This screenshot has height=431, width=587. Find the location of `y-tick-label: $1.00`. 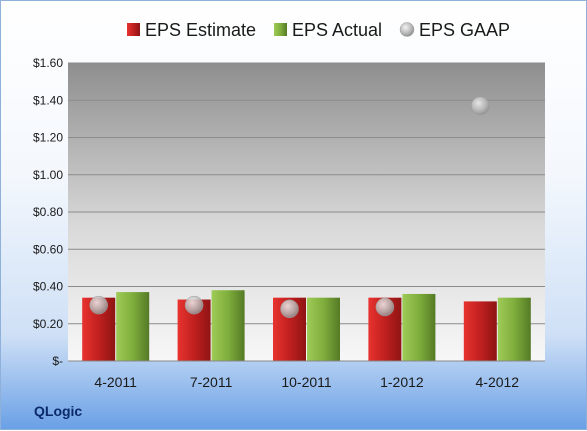

y-tick-label: $1.00 is located at coordinates (48, 175).